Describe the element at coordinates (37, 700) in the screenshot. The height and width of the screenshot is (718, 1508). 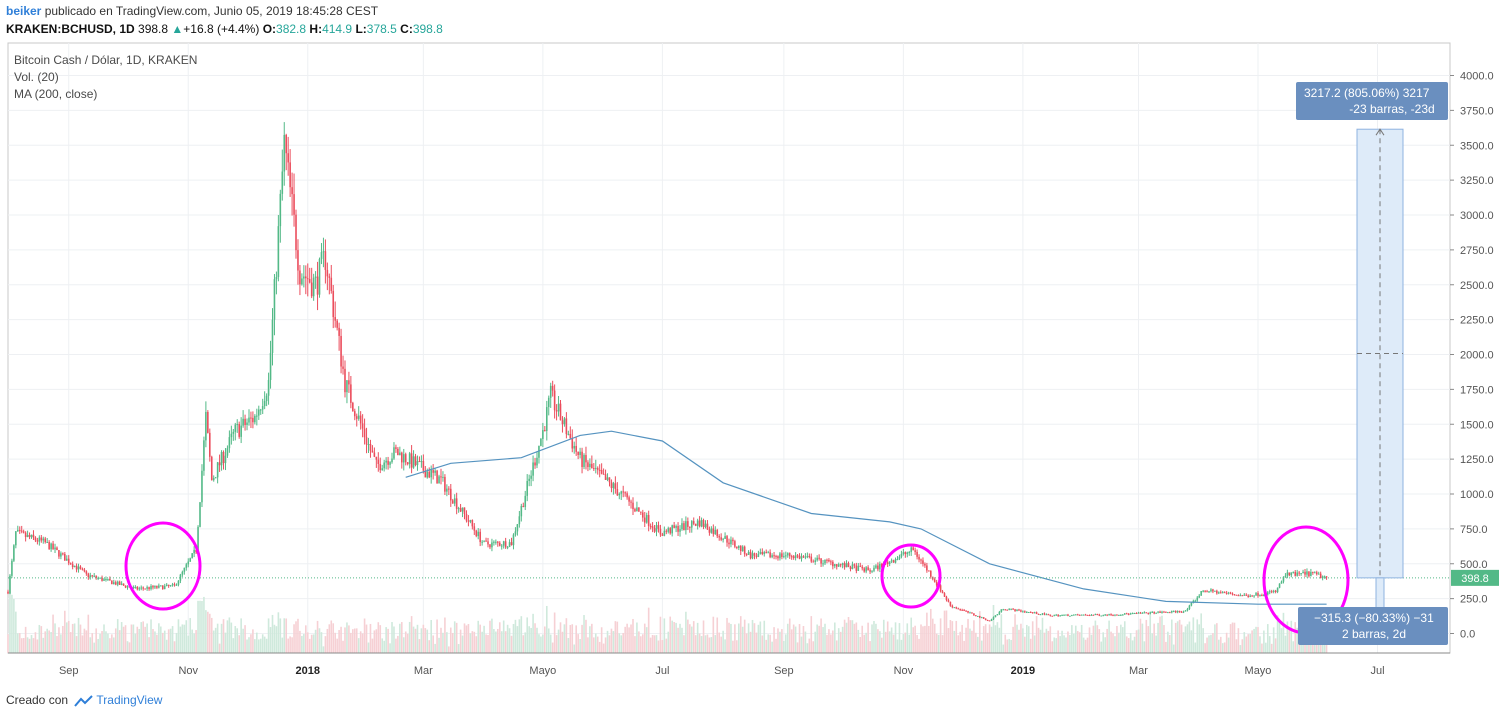
I see `created-with-text: Creado con` at that location.